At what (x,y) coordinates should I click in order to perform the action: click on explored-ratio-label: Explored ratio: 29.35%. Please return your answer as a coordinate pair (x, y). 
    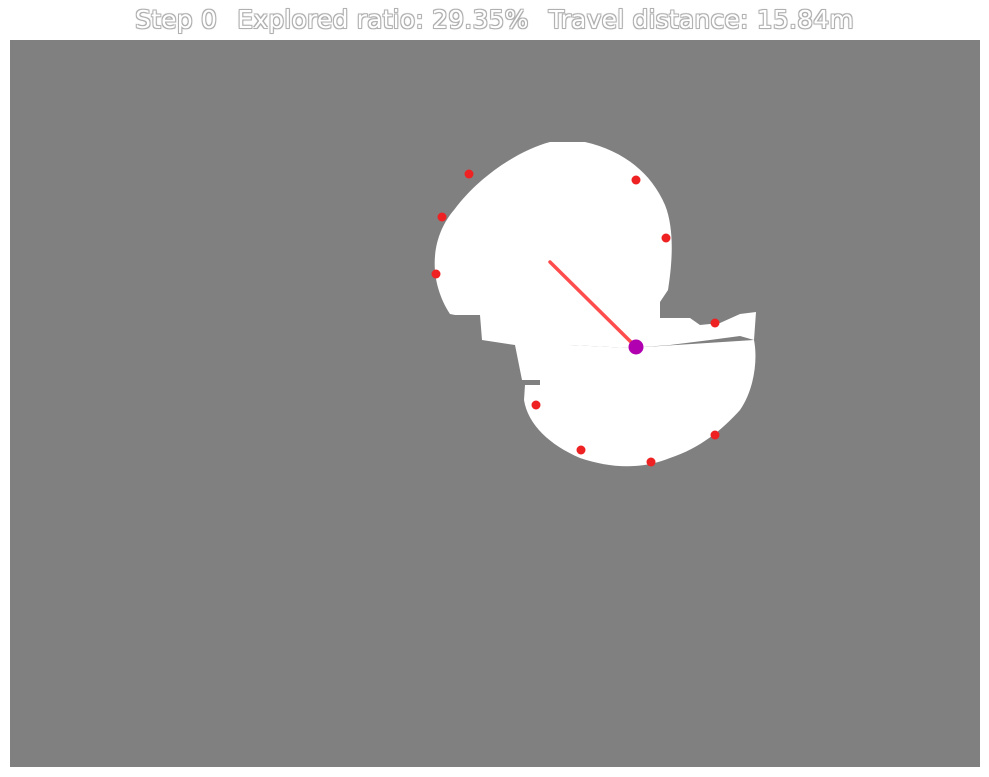
    Looking at the image, I should click on (383, 19).